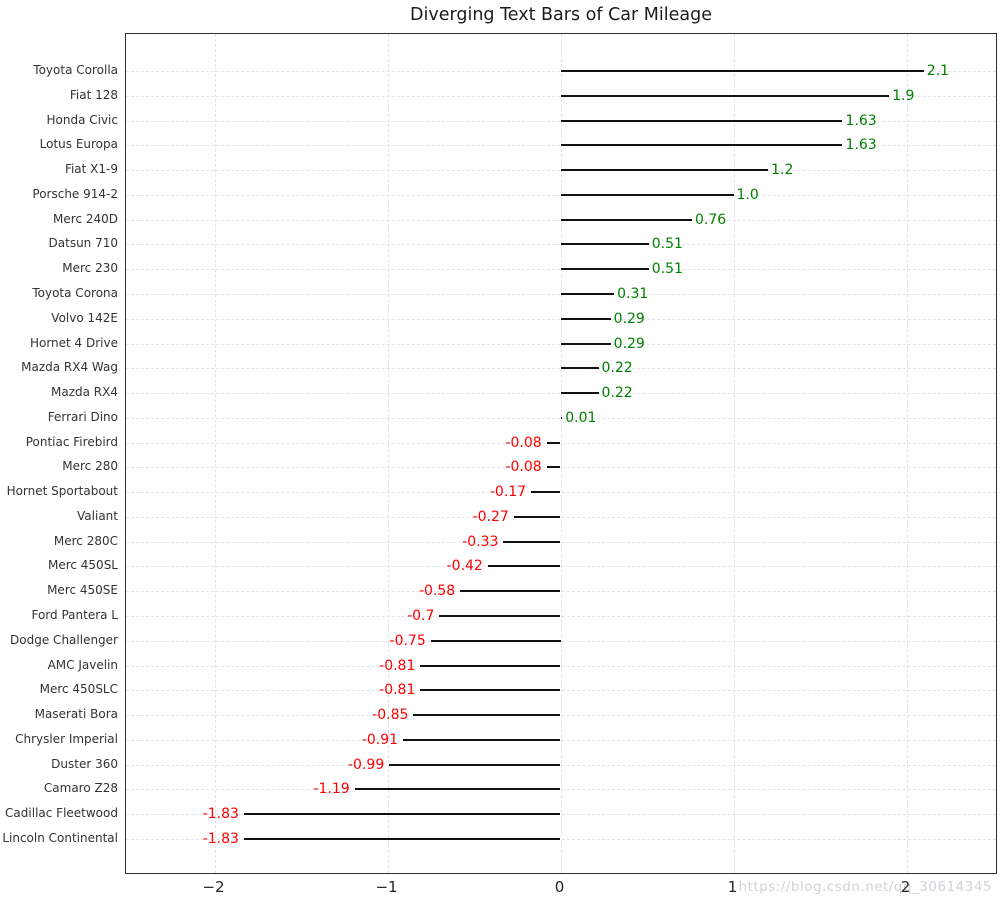  I want to click on category-label: Porsche 914-2, so click(75, 193).